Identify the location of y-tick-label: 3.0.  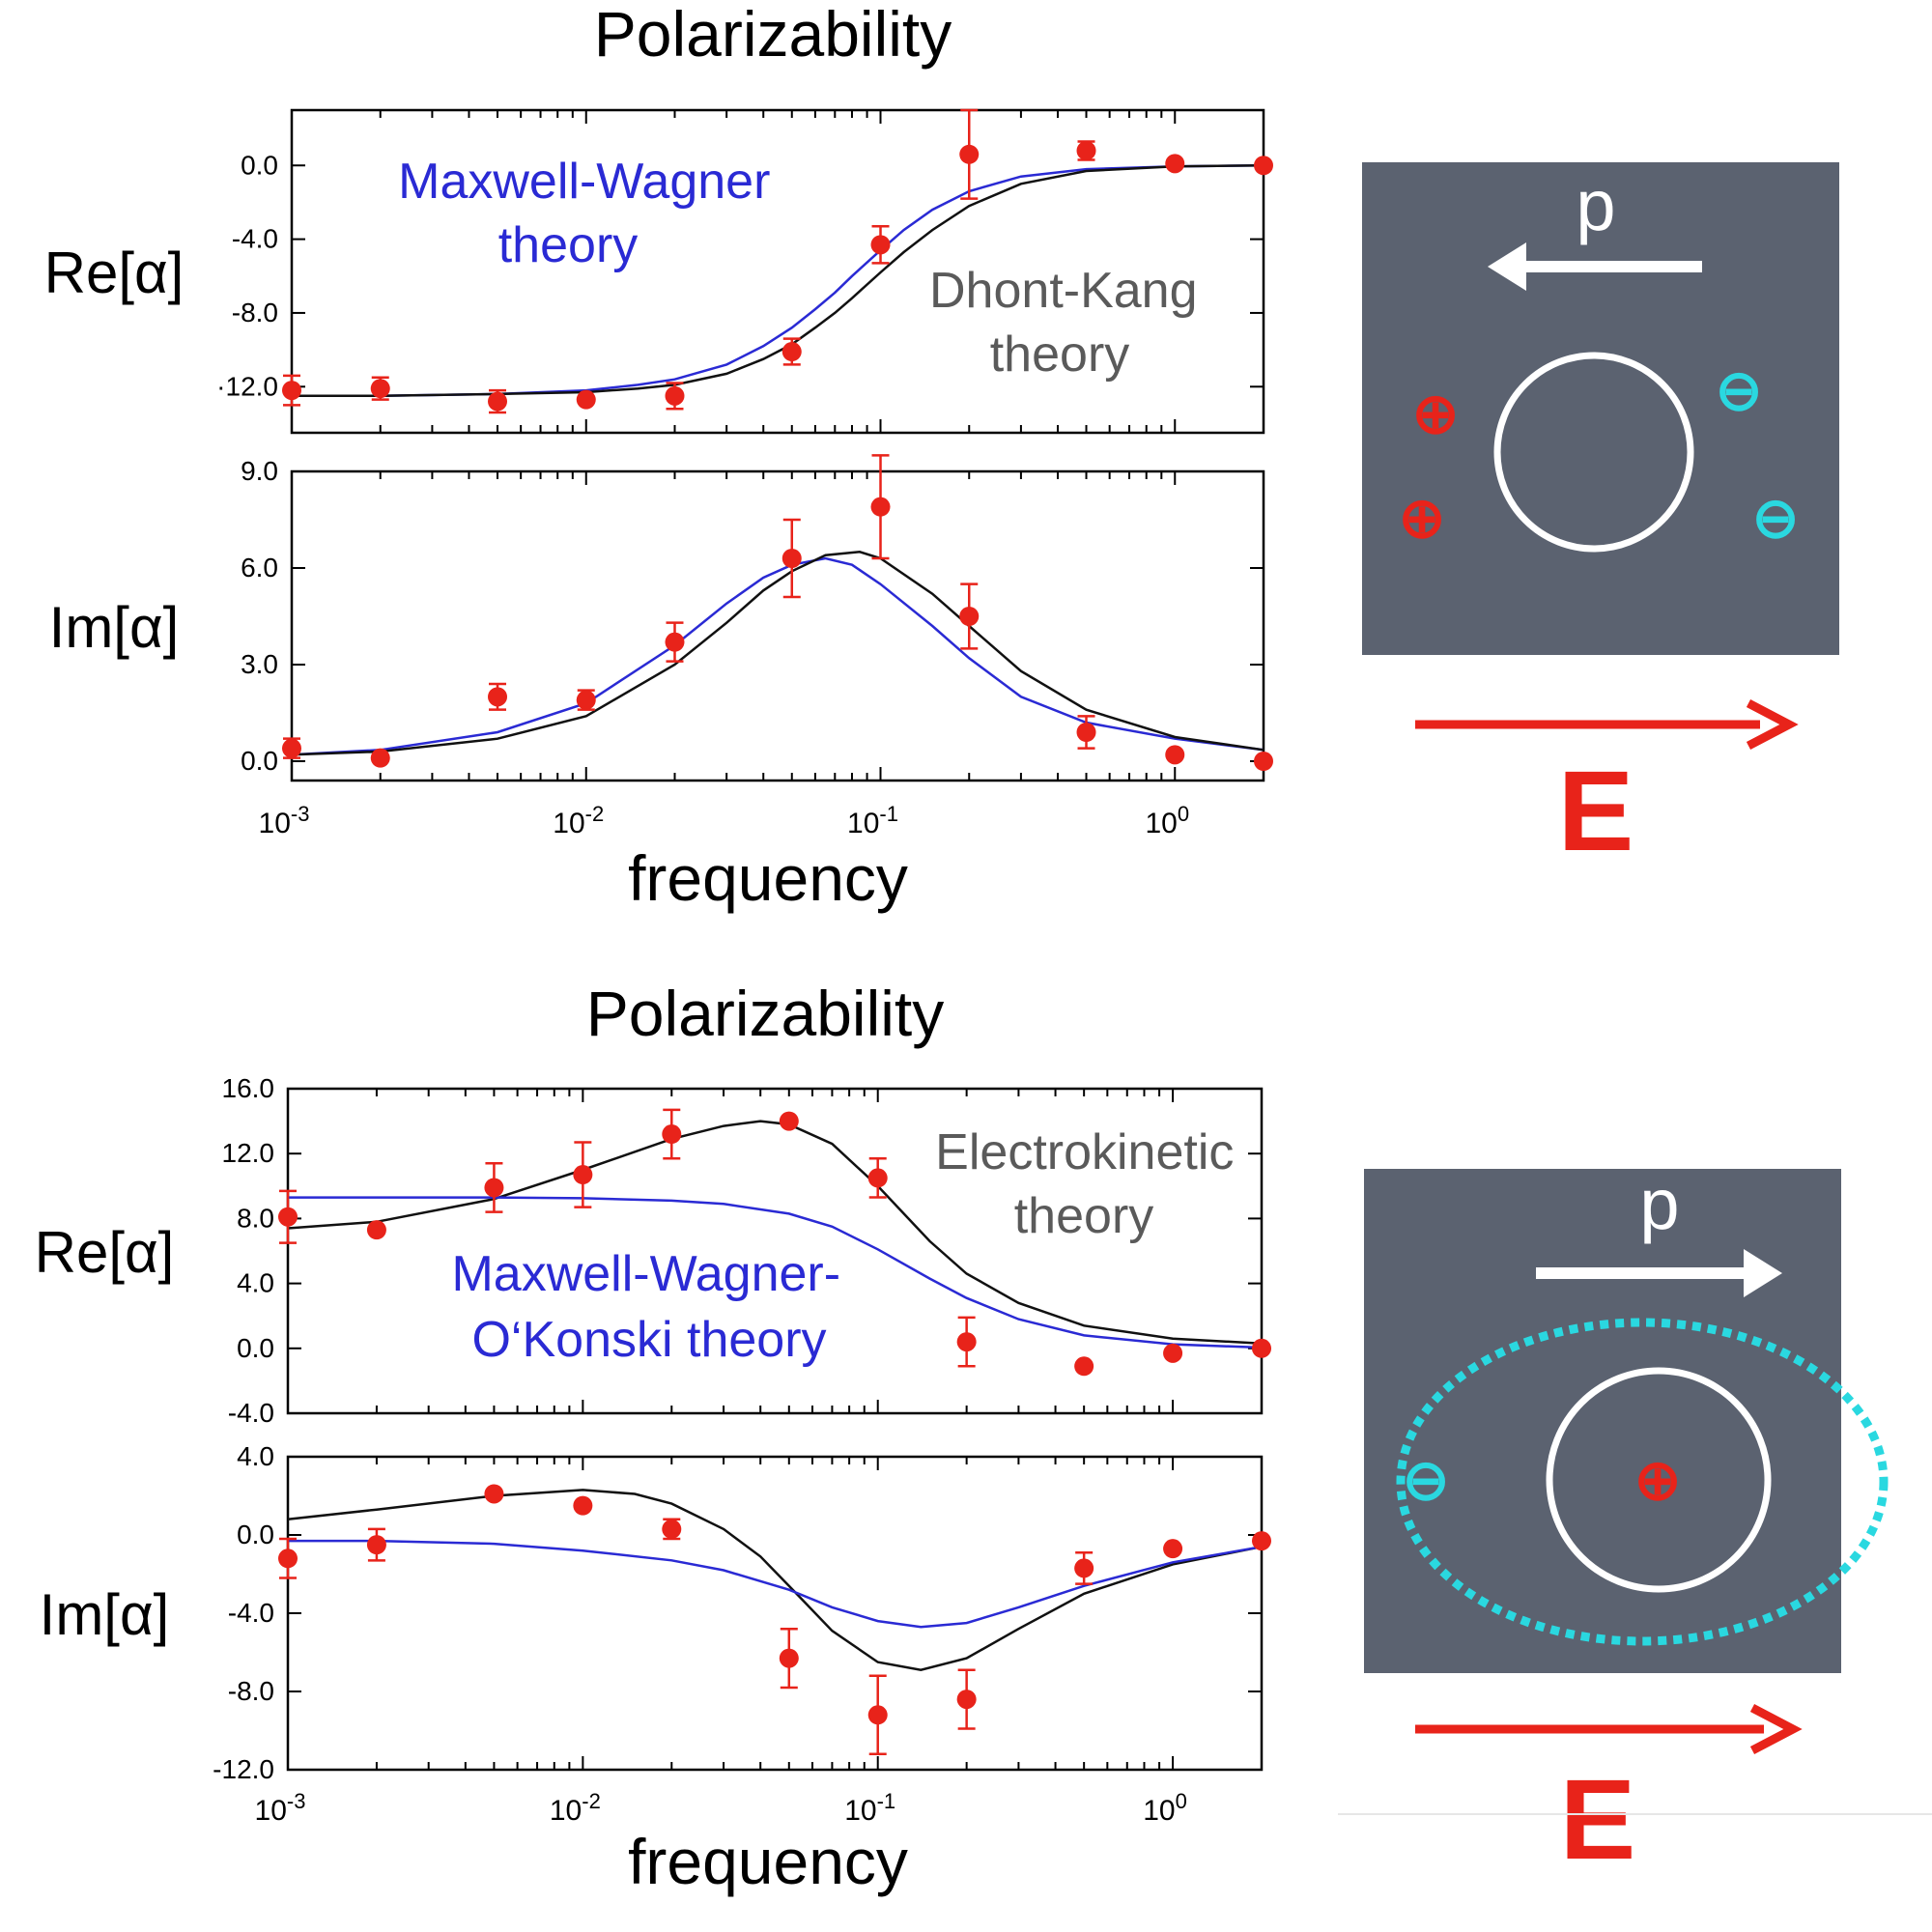
(259, 664).